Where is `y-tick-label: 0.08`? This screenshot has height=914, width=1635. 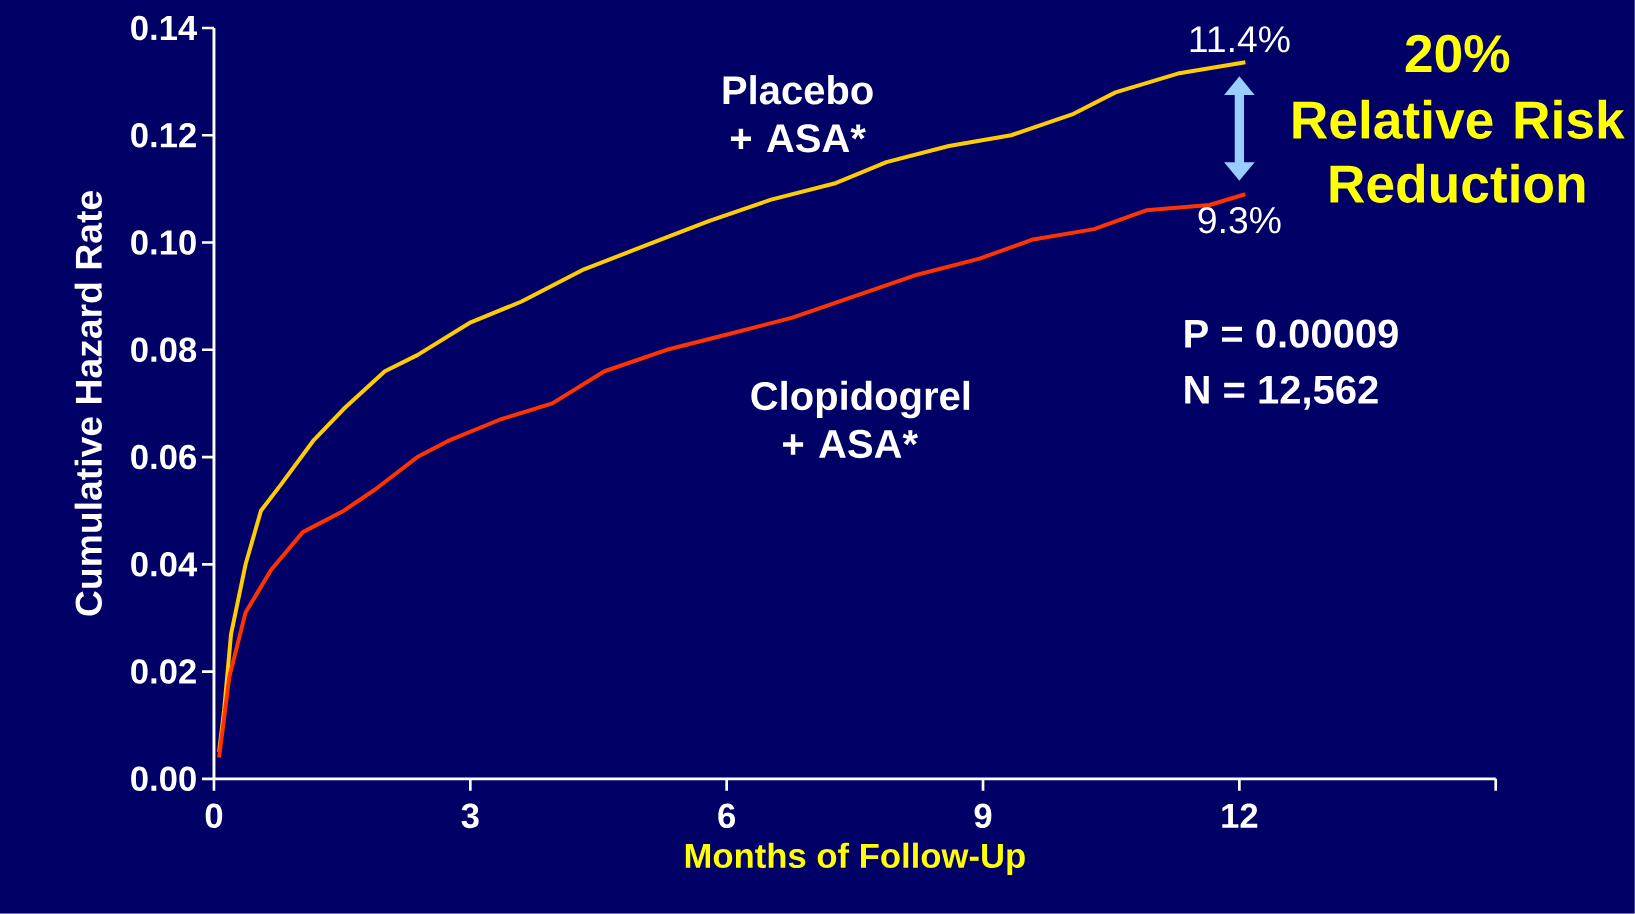
y-tick-label: 0.08 is located at coordinates (164, 350).